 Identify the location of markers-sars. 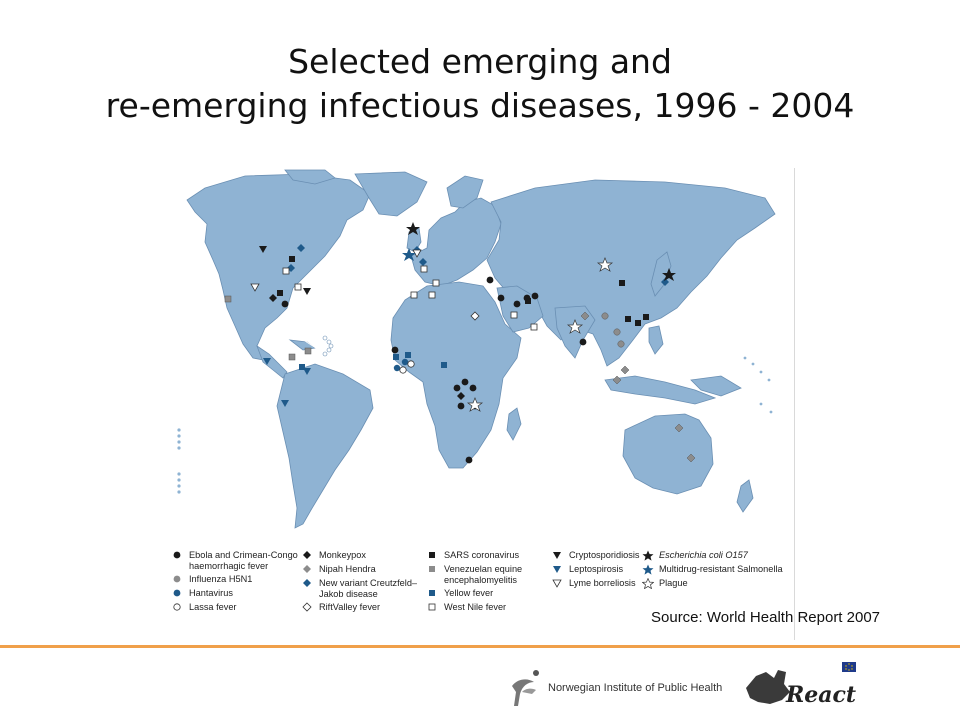
(463, 291).